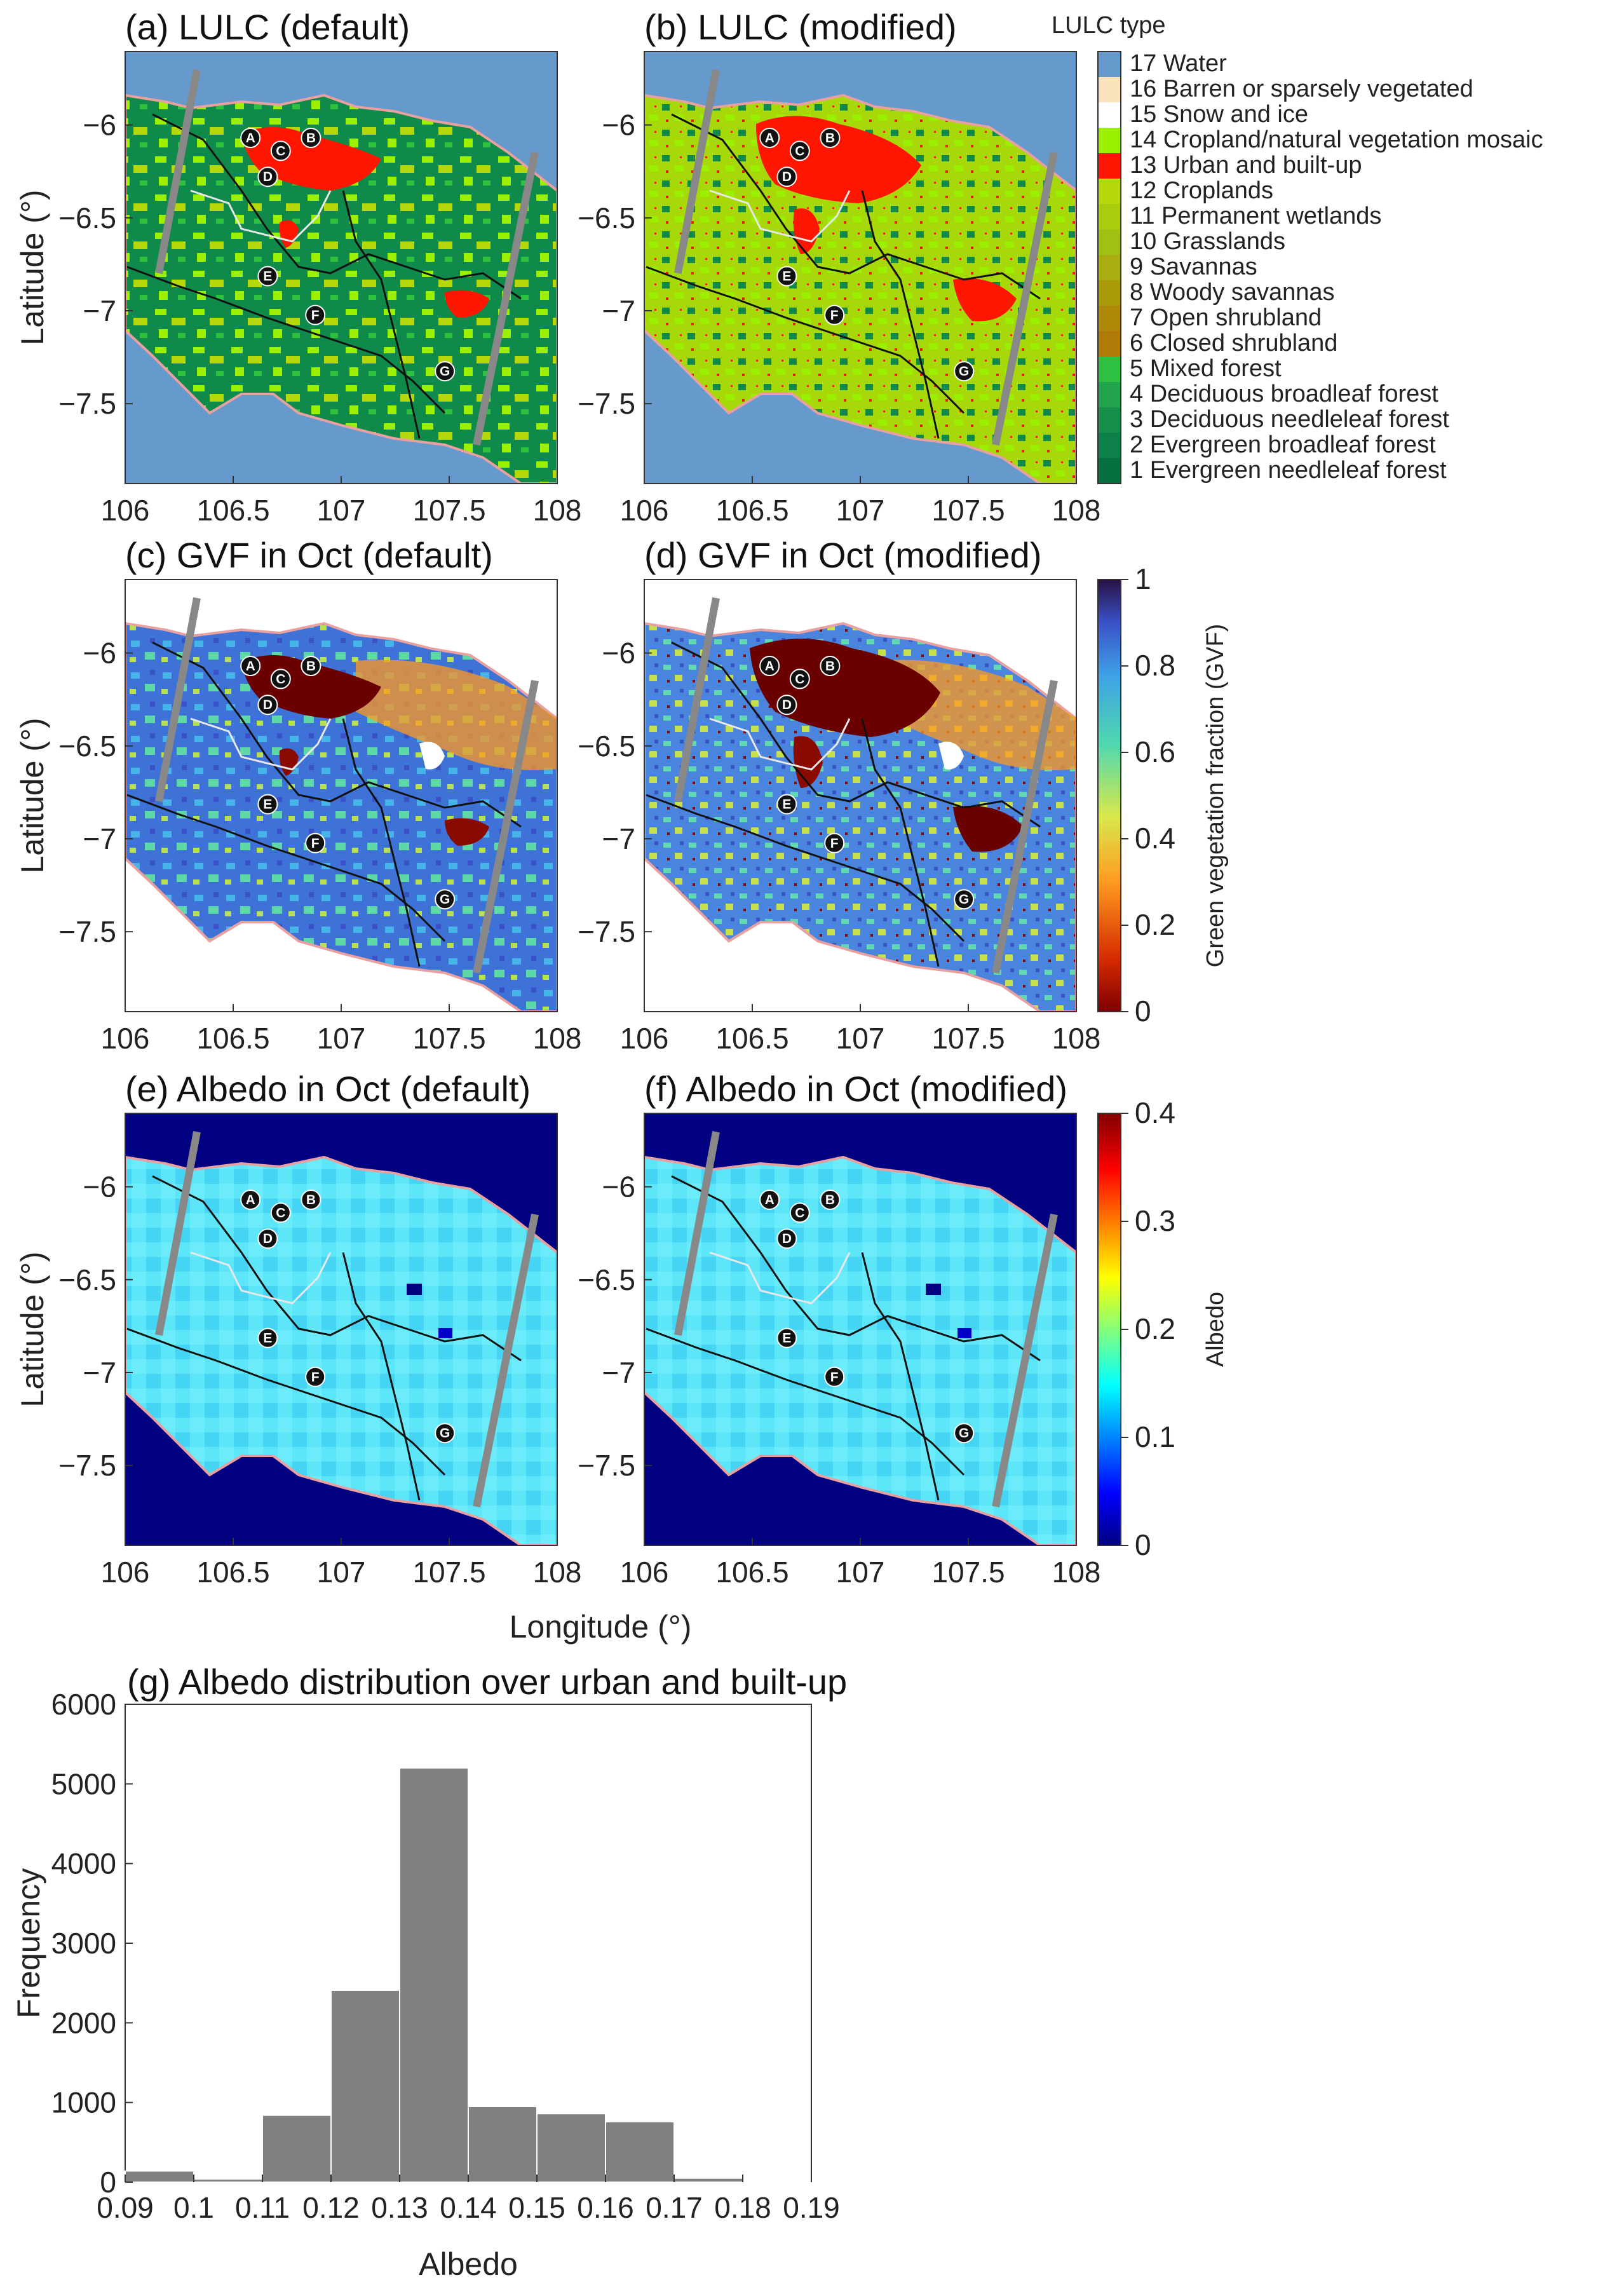 This screenshot has width=1624, height=2287. I want to click on y-tick-label: 0, so click(108, 2183).